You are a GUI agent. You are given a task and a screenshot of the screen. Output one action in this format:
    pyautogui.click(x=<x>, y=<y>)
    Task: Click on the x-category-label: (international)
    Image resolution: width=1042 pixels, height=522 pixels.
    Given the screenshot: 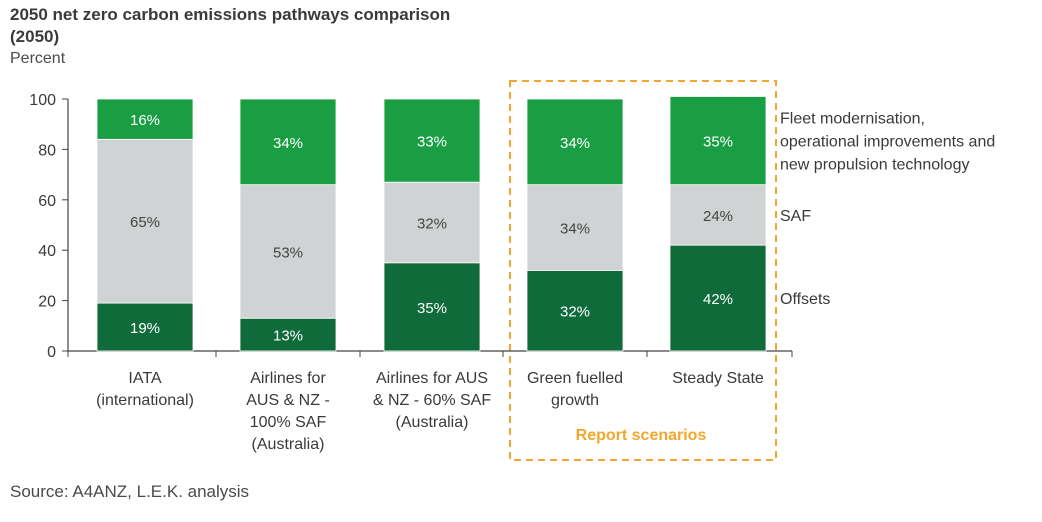 What is the action you would take?
    pyautogui.click(x=145, y=400)
    